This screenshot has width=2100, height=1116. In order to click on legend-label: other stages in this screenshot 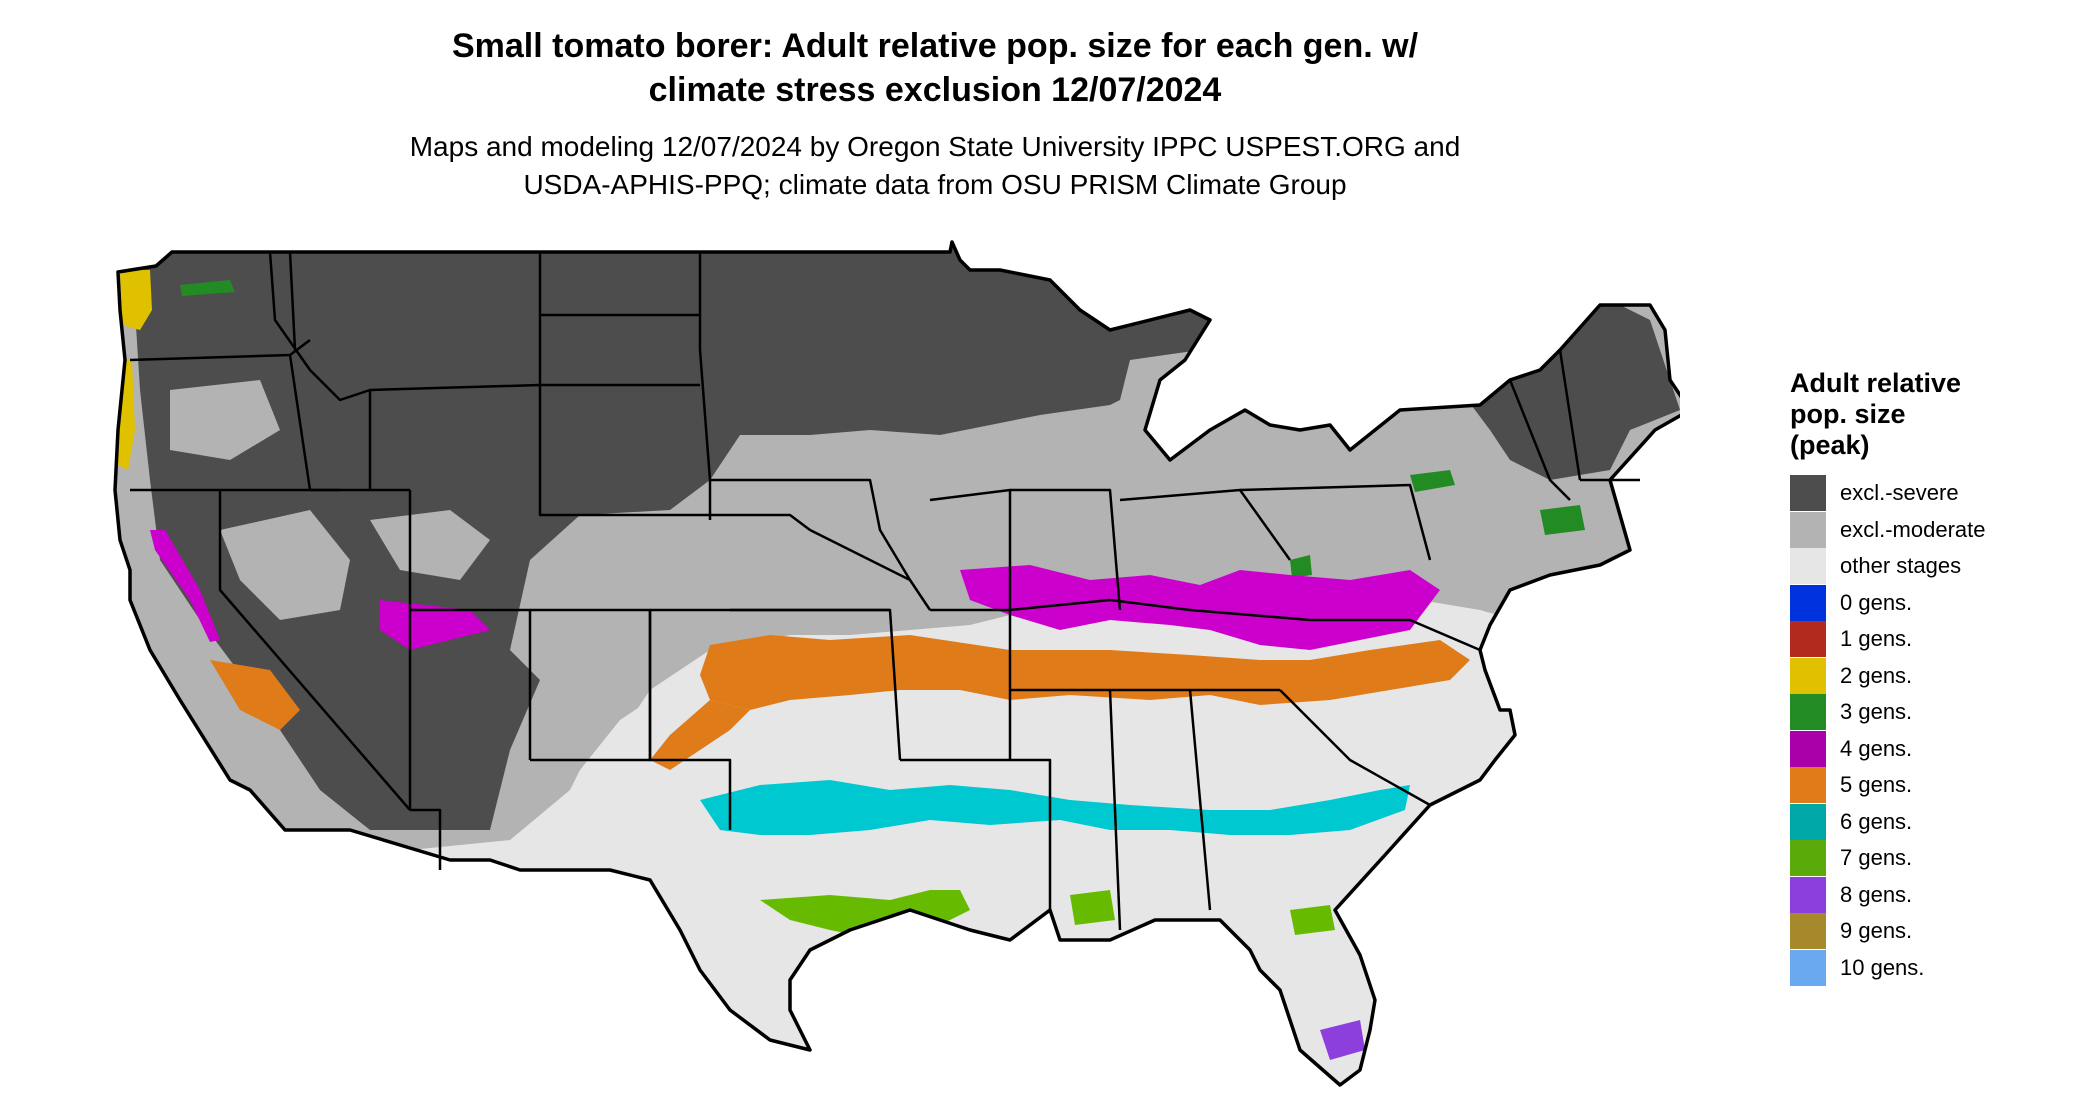, I will do `click(1901, 566)`.